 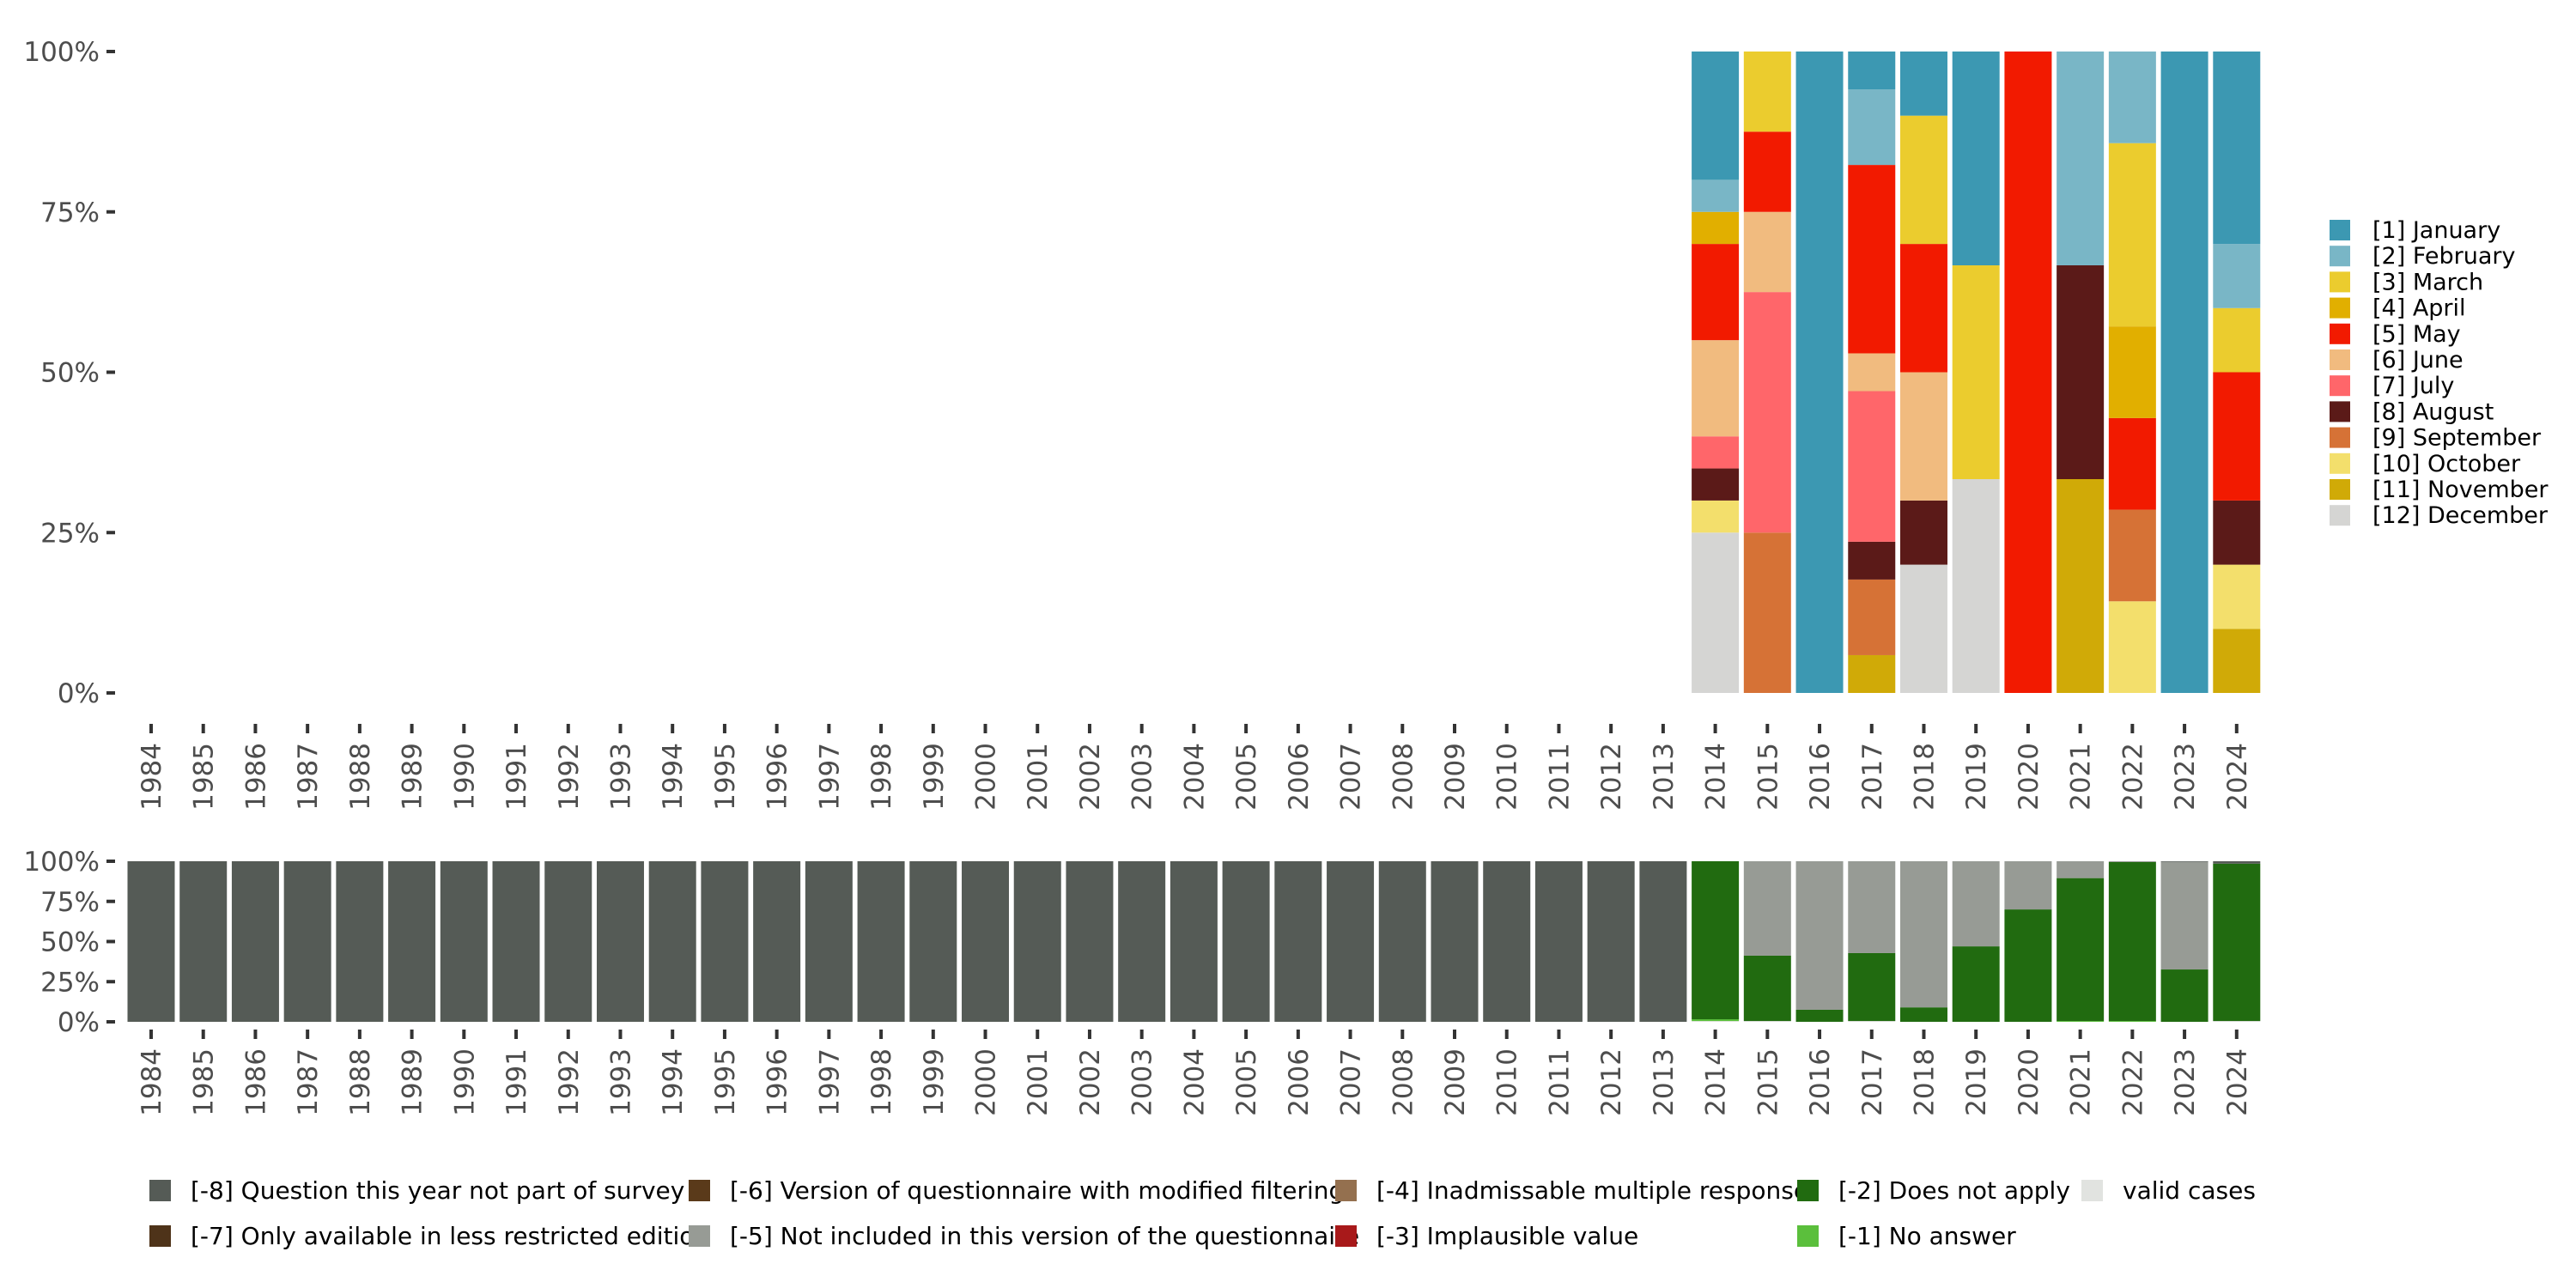 I want to click on months-bar-2018-6-june, so click(x=1923, y=436).